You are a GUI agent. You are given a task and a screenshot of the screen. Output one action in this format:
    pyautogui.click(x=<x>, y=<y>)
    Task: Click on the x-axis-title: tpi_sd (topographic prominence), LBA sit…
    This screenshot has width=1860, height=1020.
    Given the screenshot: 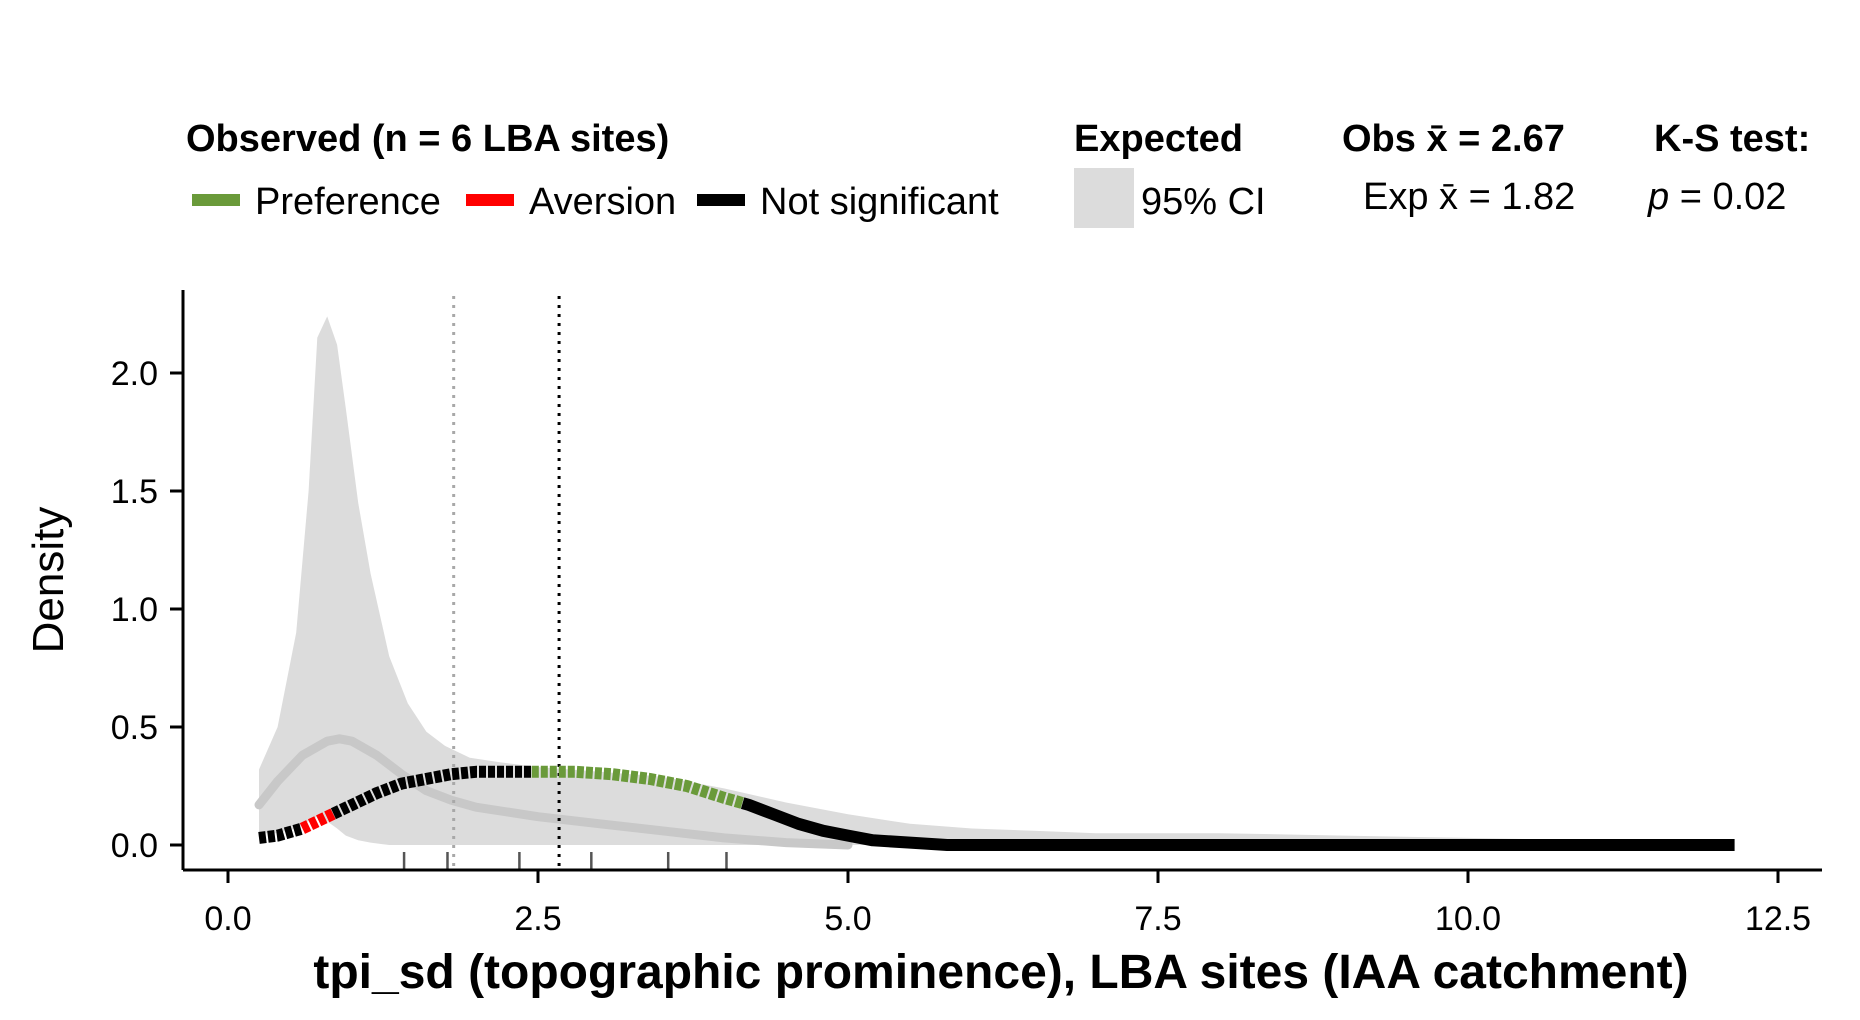 What is the action you would take?
    pyautogui.click(x=1000, y=972)
    